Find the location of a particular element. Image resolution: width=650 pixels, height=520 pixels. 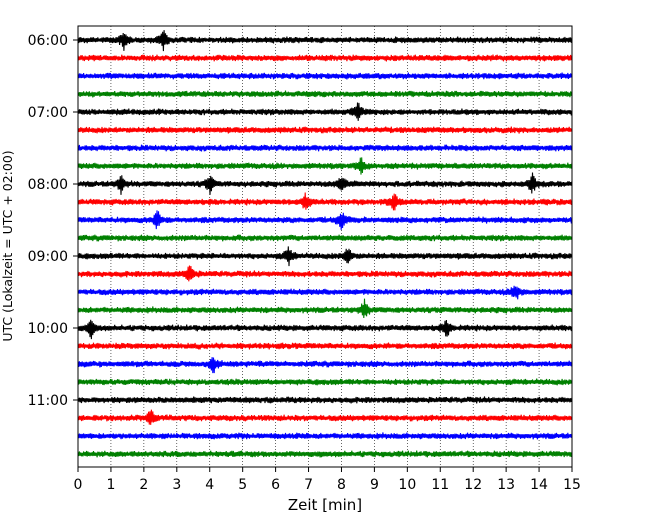

y-axis-ticks: 06:00 07:00 08:00 09:00 10:00 11:00 is located at coordinates (53, 221).